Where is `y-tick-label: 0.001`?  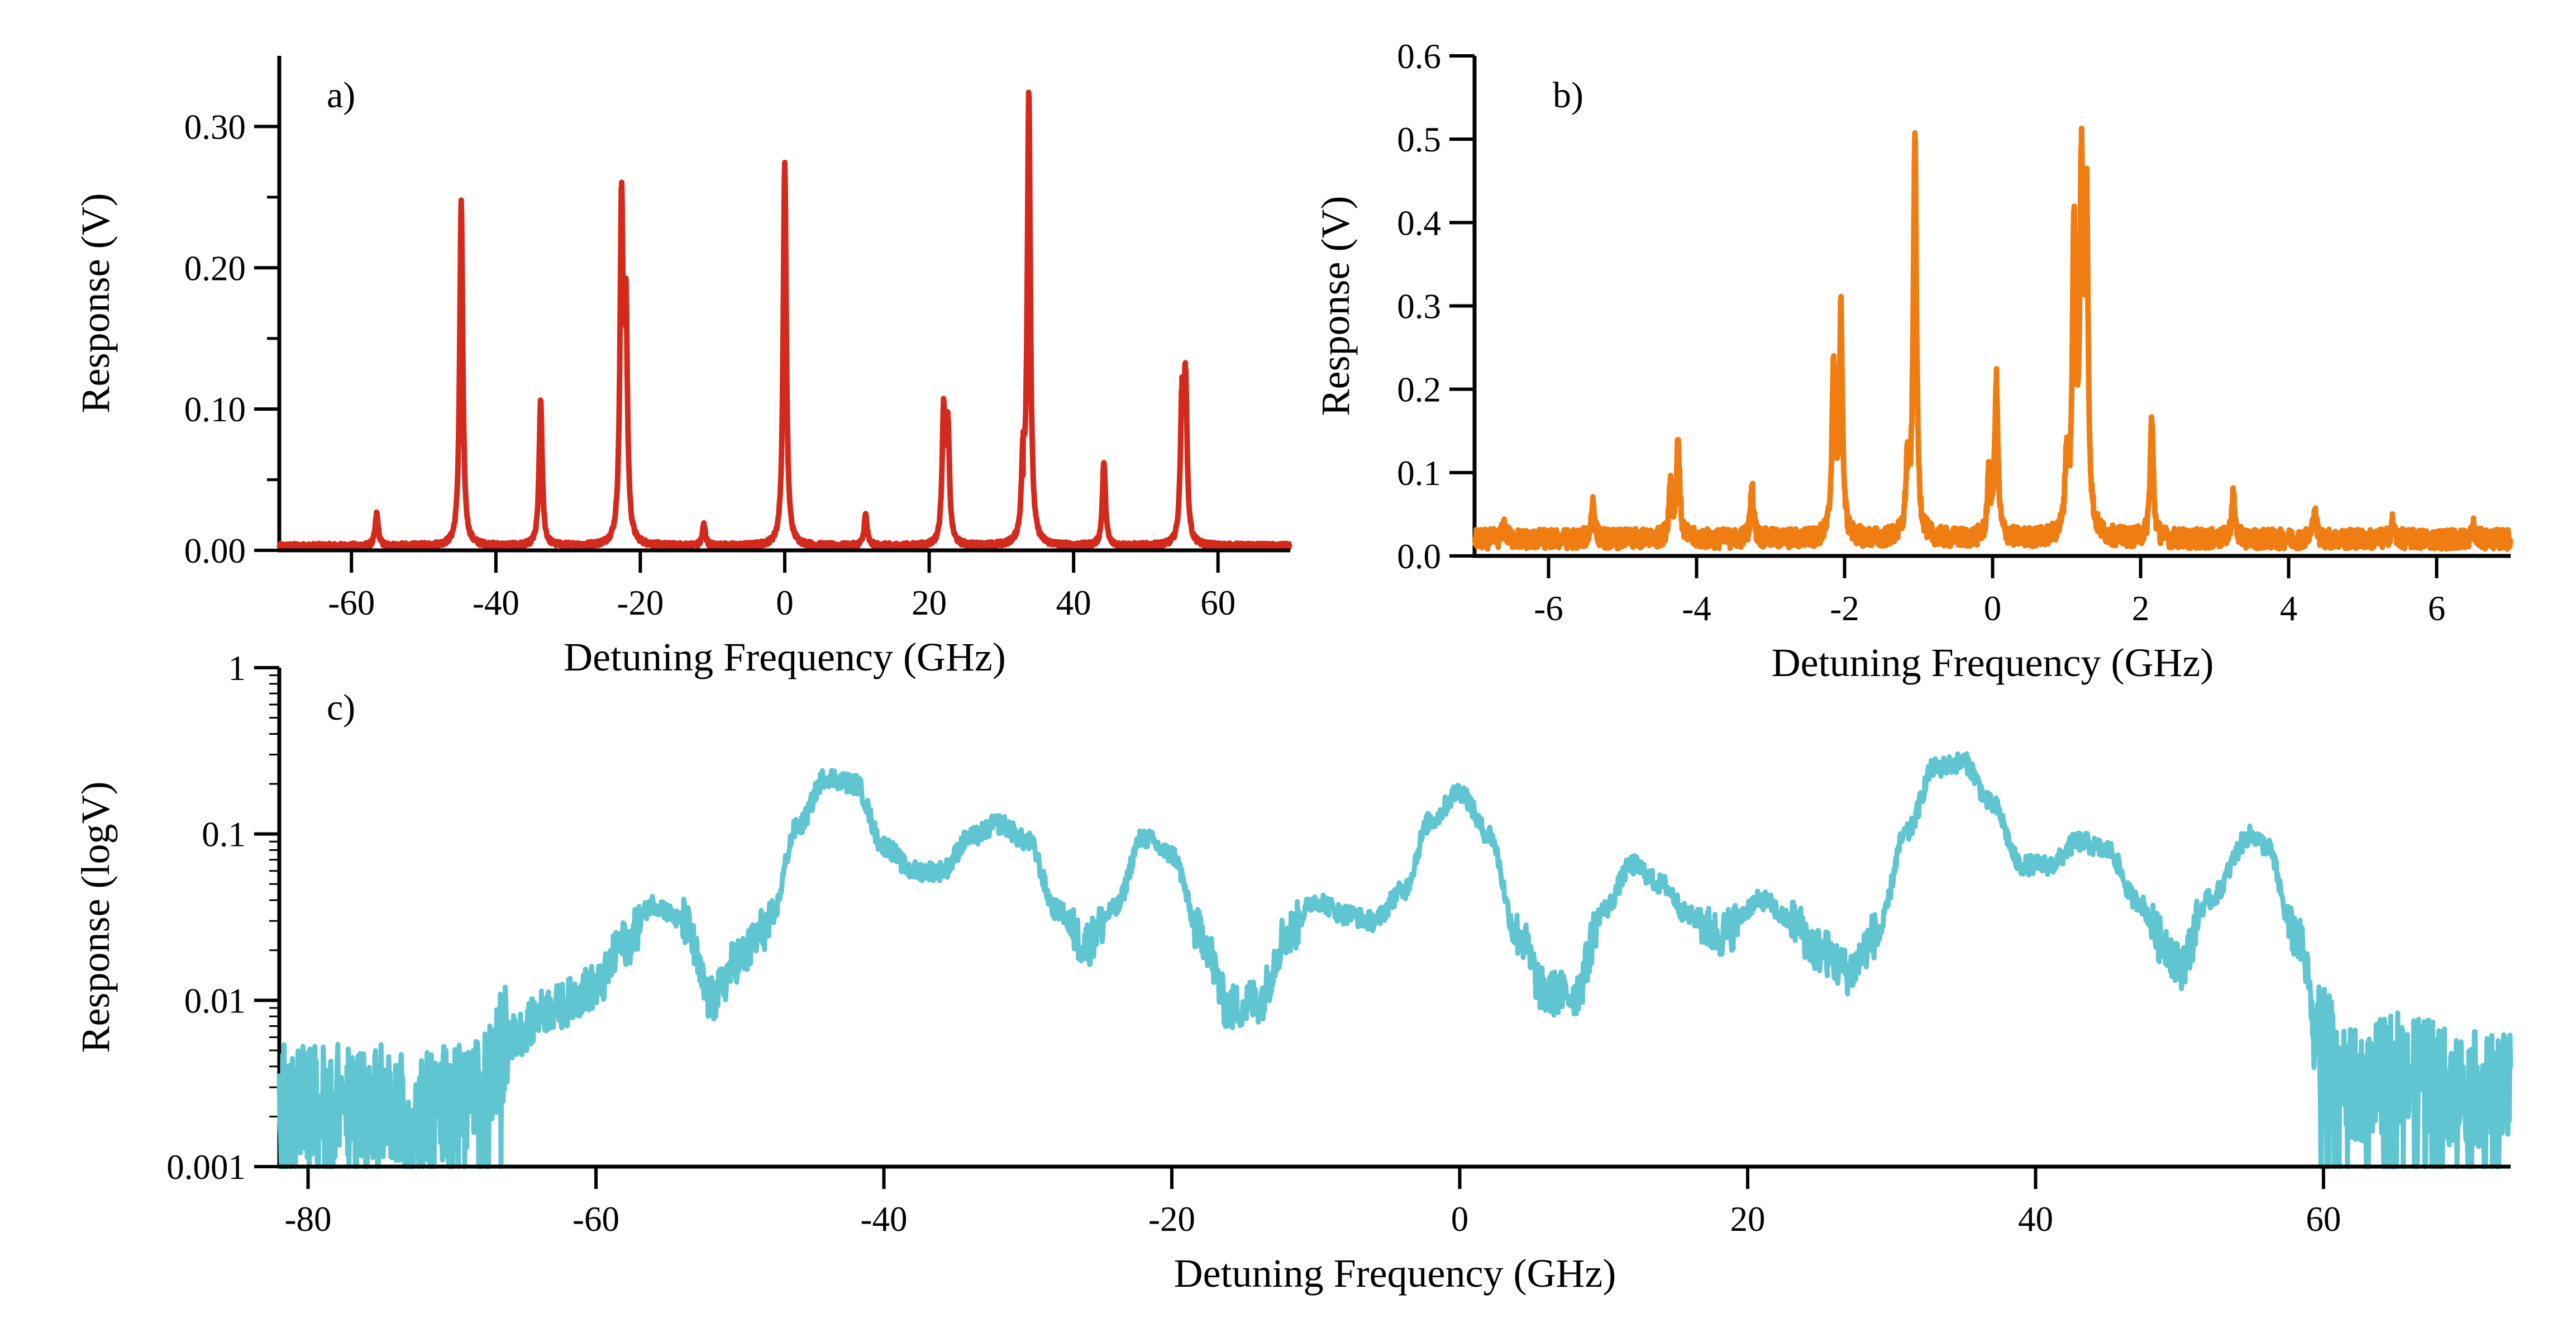 y-tick-label: 0.001 is located at coordinates (206, 1167).